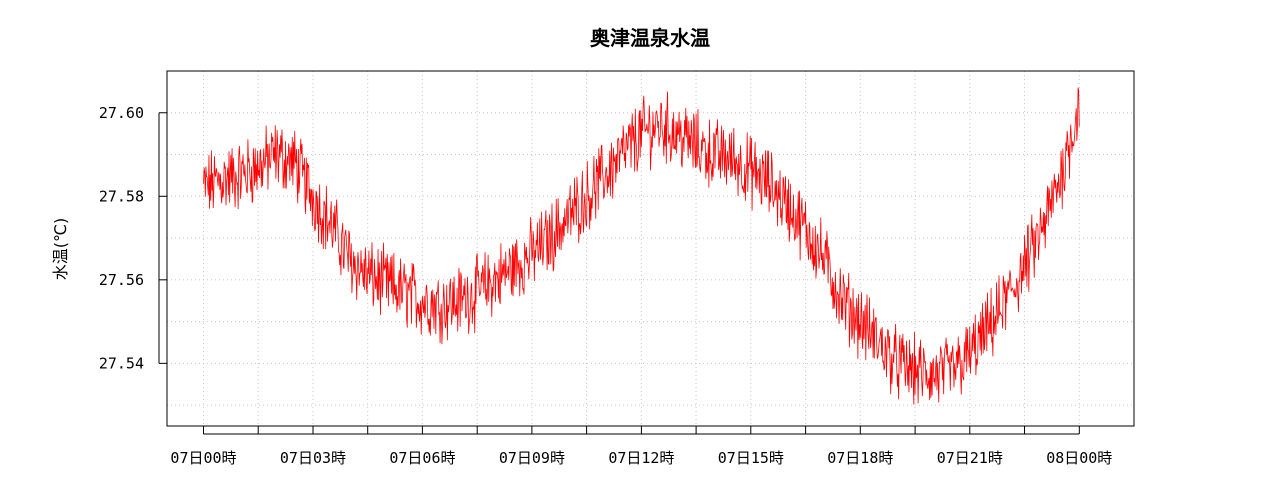 The width and height of the screenshot is (1280, 500). What do you see at coordinates (751, 458) in the screenshot?
I see `x-tick-label: 07日15時` at bounding box center [751, 458].